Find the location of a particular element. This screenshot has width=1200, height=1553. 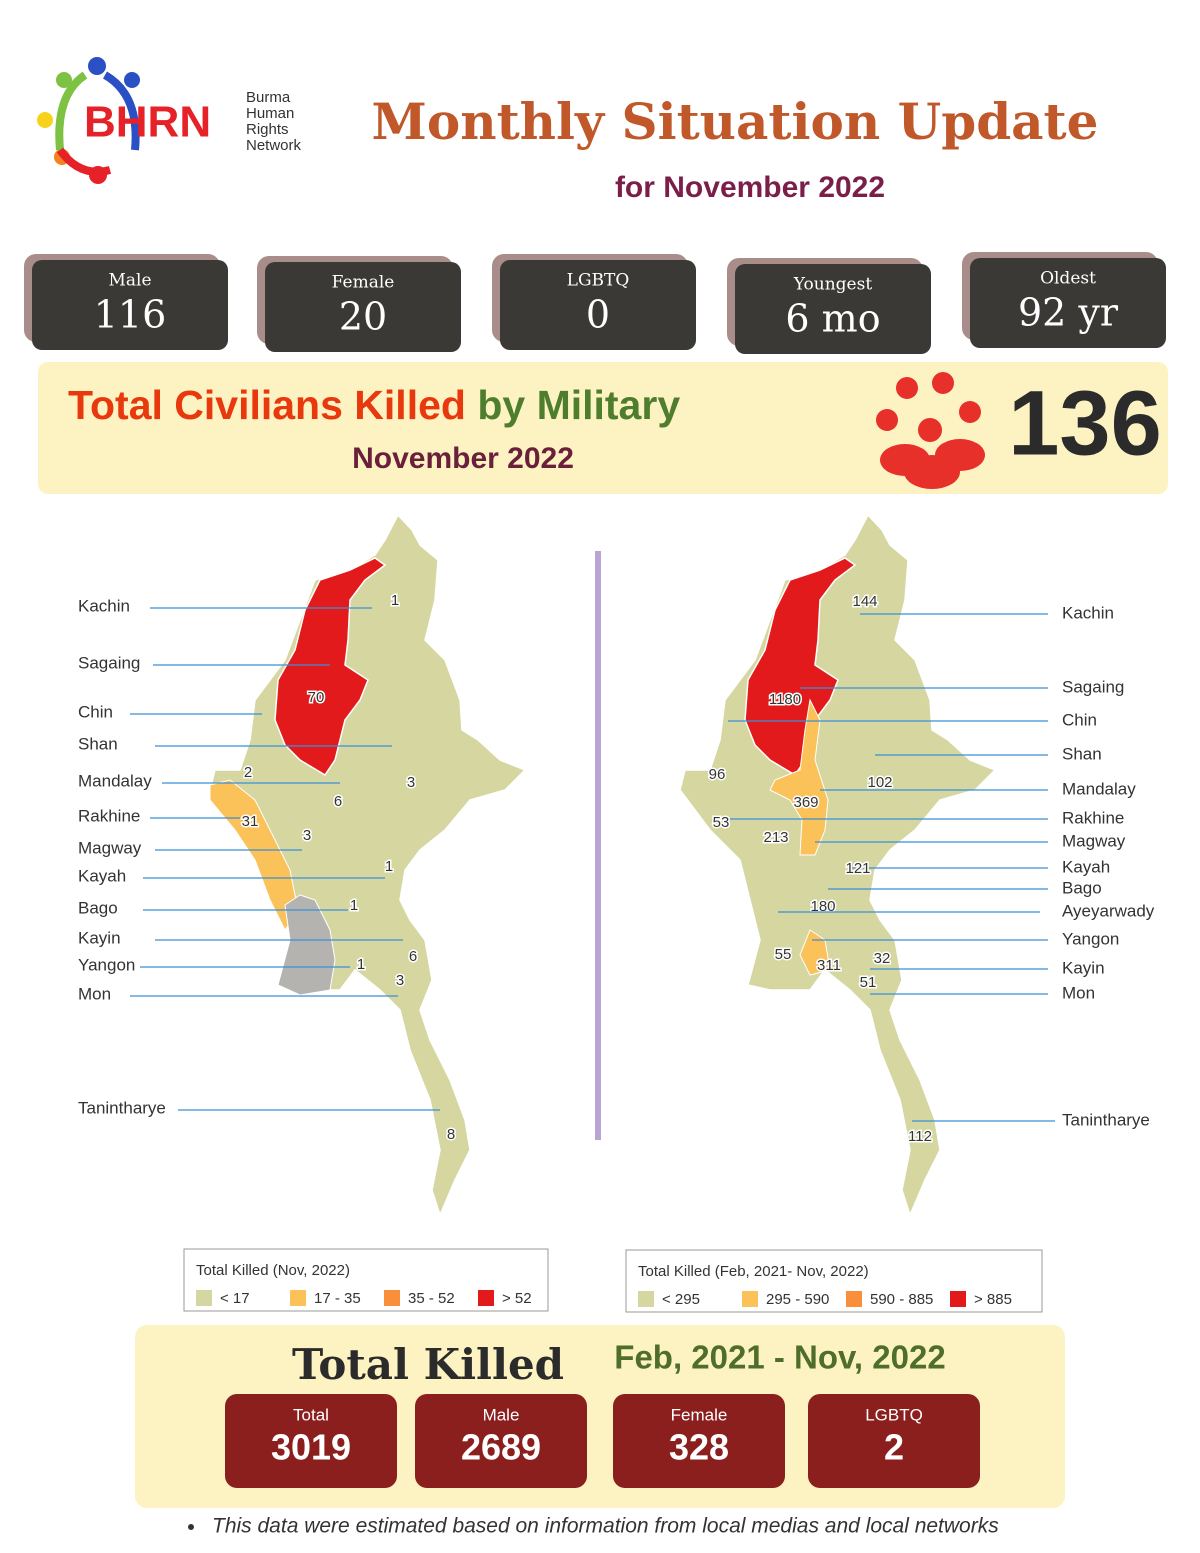

stat-label: Female is located at coordinates (363, 283).